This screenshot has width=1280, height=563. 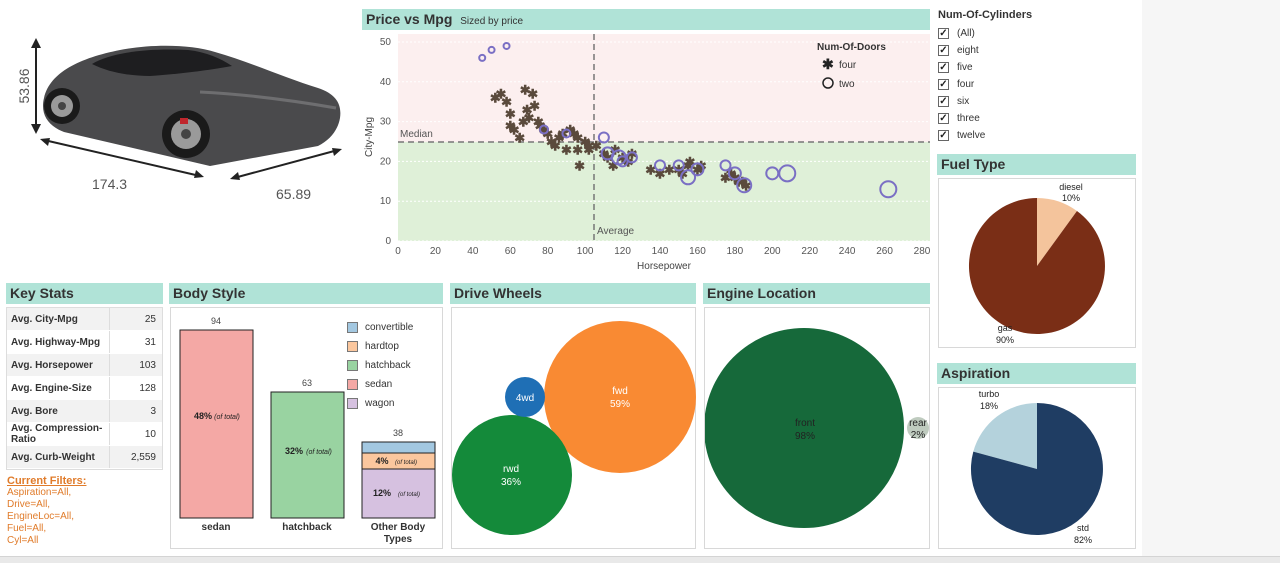 I want to click on bubble-front, so click(x=804, y=428).